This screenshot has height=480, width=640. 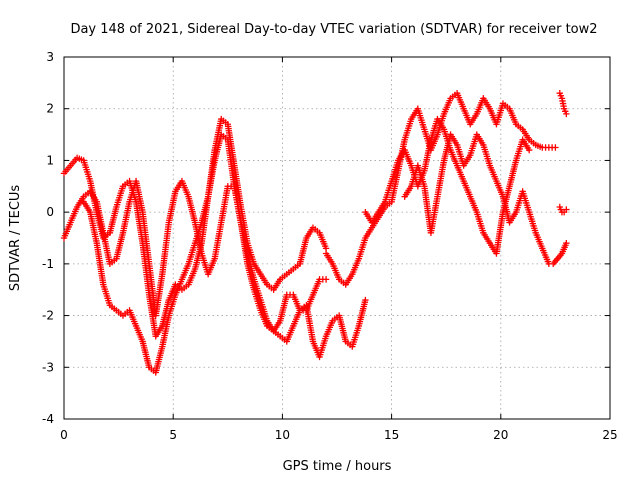 What do you see at coordinates (15, 238) in the screenshot?
I see `y-axis-label: SDTVAR / TECUs` at bounding box center [15, 238].